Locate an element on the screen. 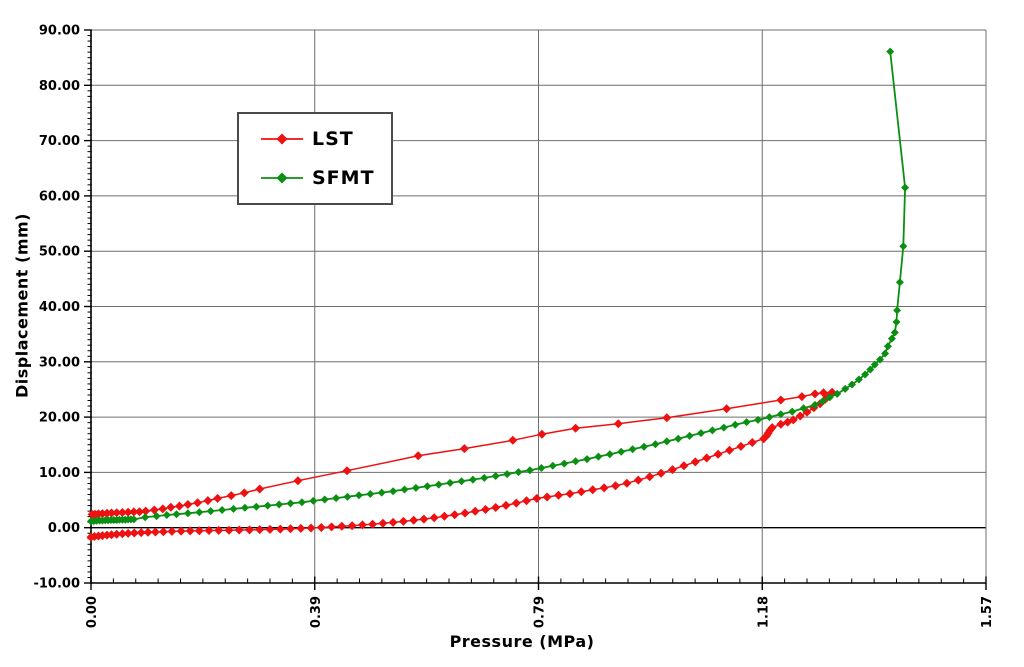 This screenshot has width=1024, height=667. y-tick-label: 80.00 is located at coordinates (59, 86).